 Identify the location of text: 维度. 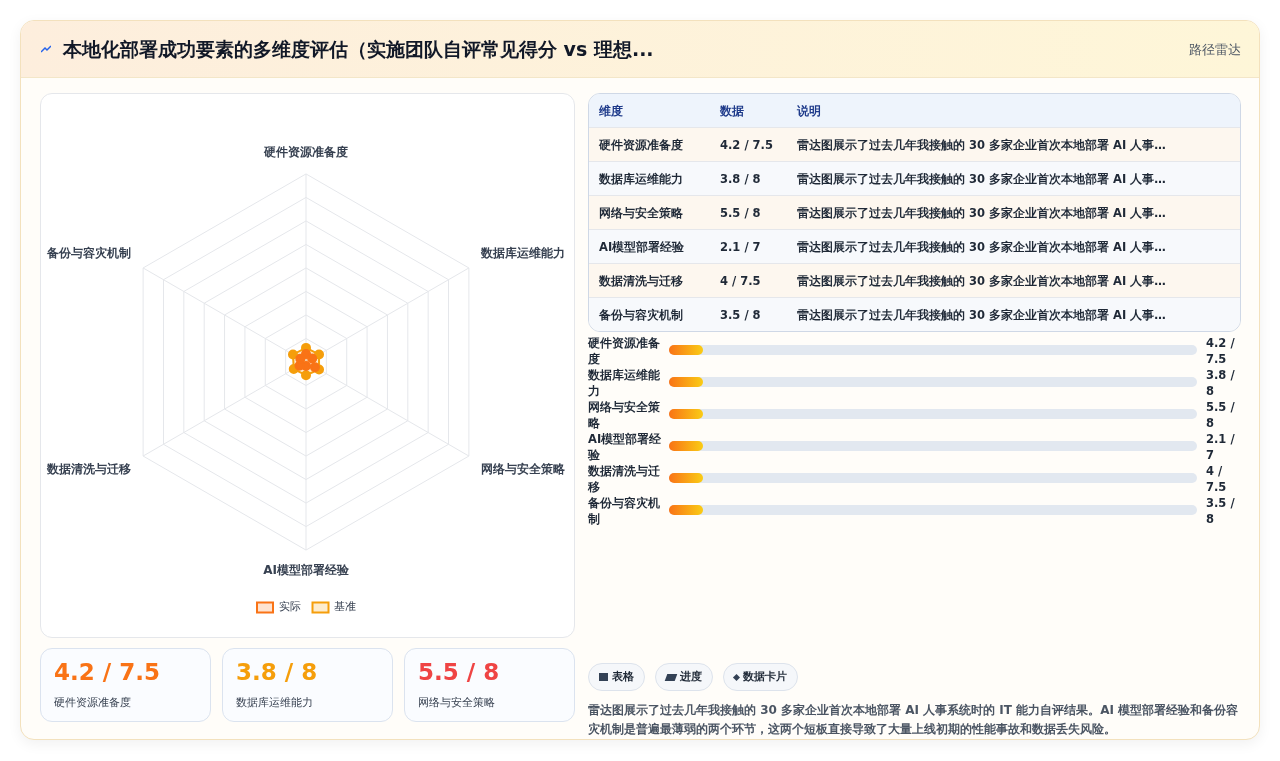
(611, 111).